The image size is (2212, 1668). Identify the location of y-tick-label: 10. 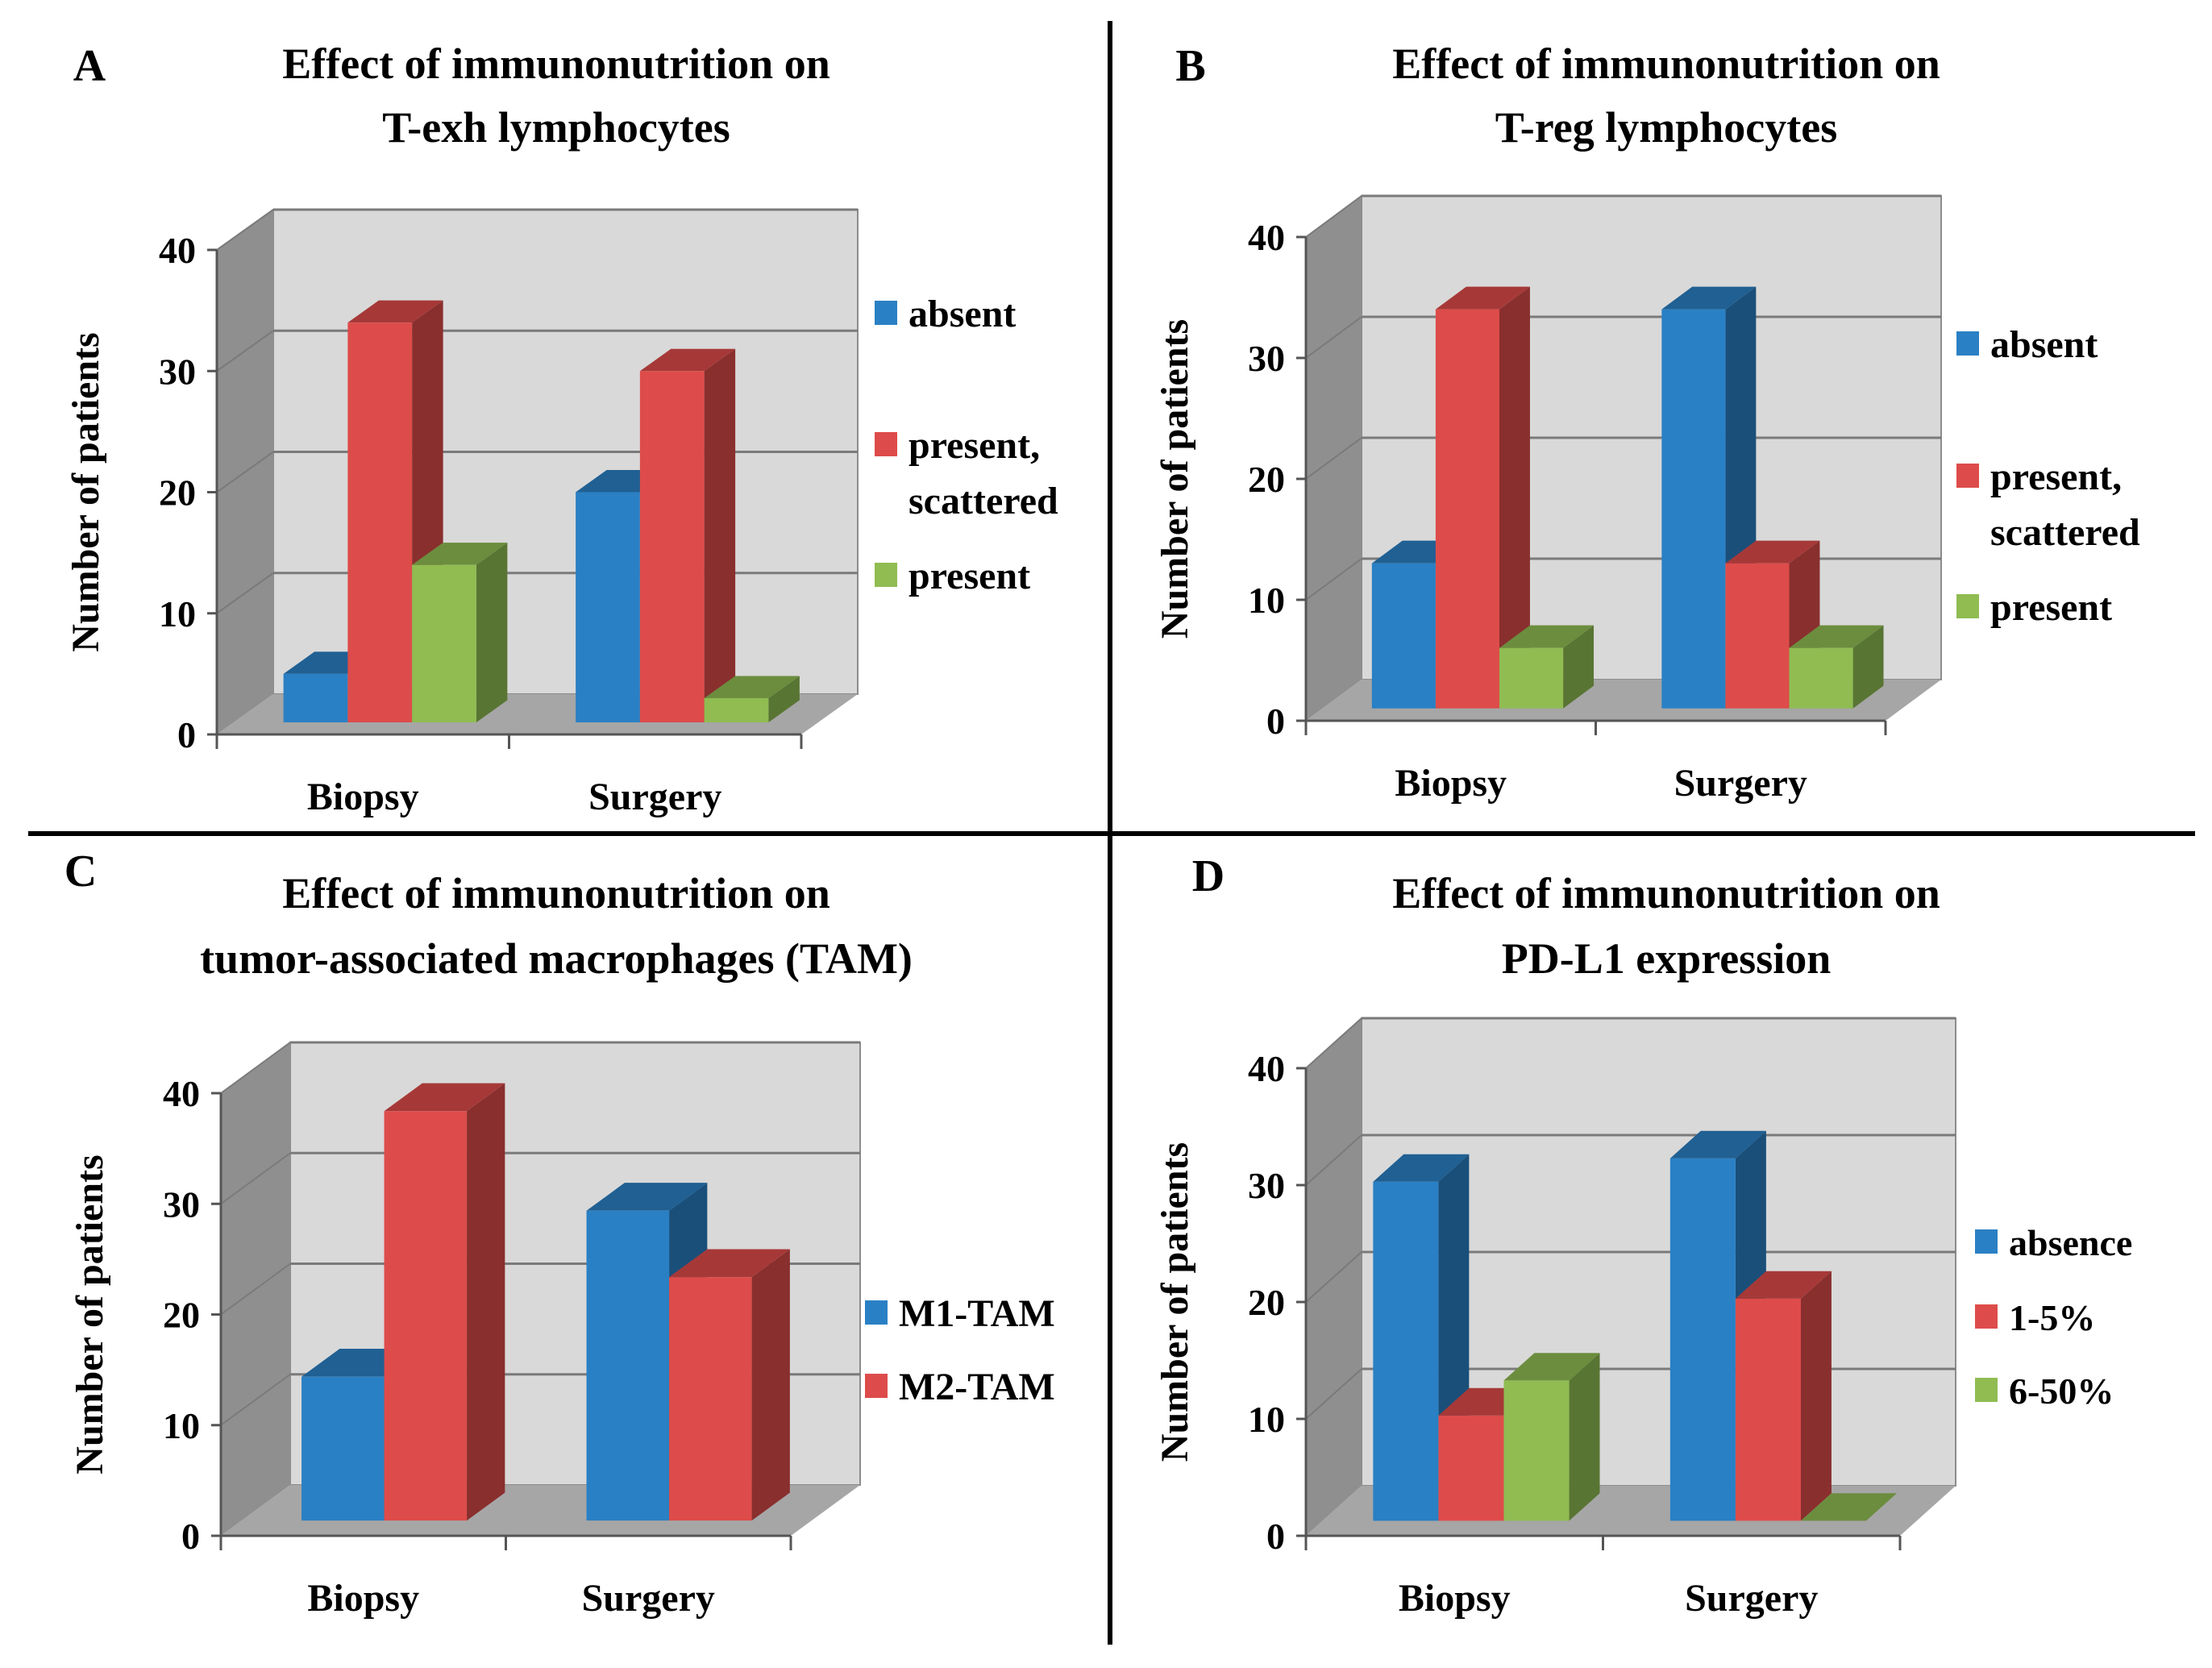
(1266, 600).